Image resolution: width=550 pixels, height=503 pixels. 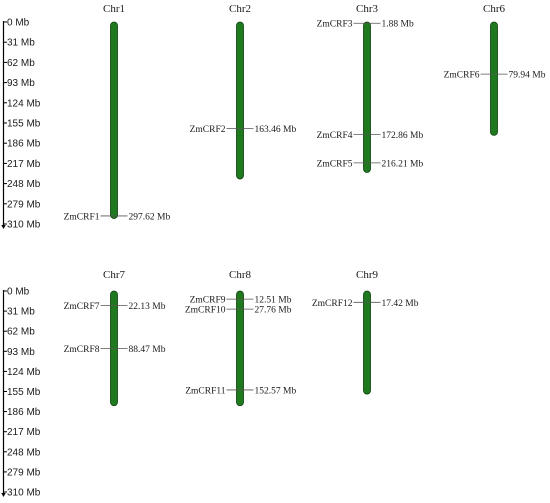 What do you see at coordinates (335, 164) in the screenshot?
I see `gene-label: ZmCRF5` at bounding box center [335, 164].